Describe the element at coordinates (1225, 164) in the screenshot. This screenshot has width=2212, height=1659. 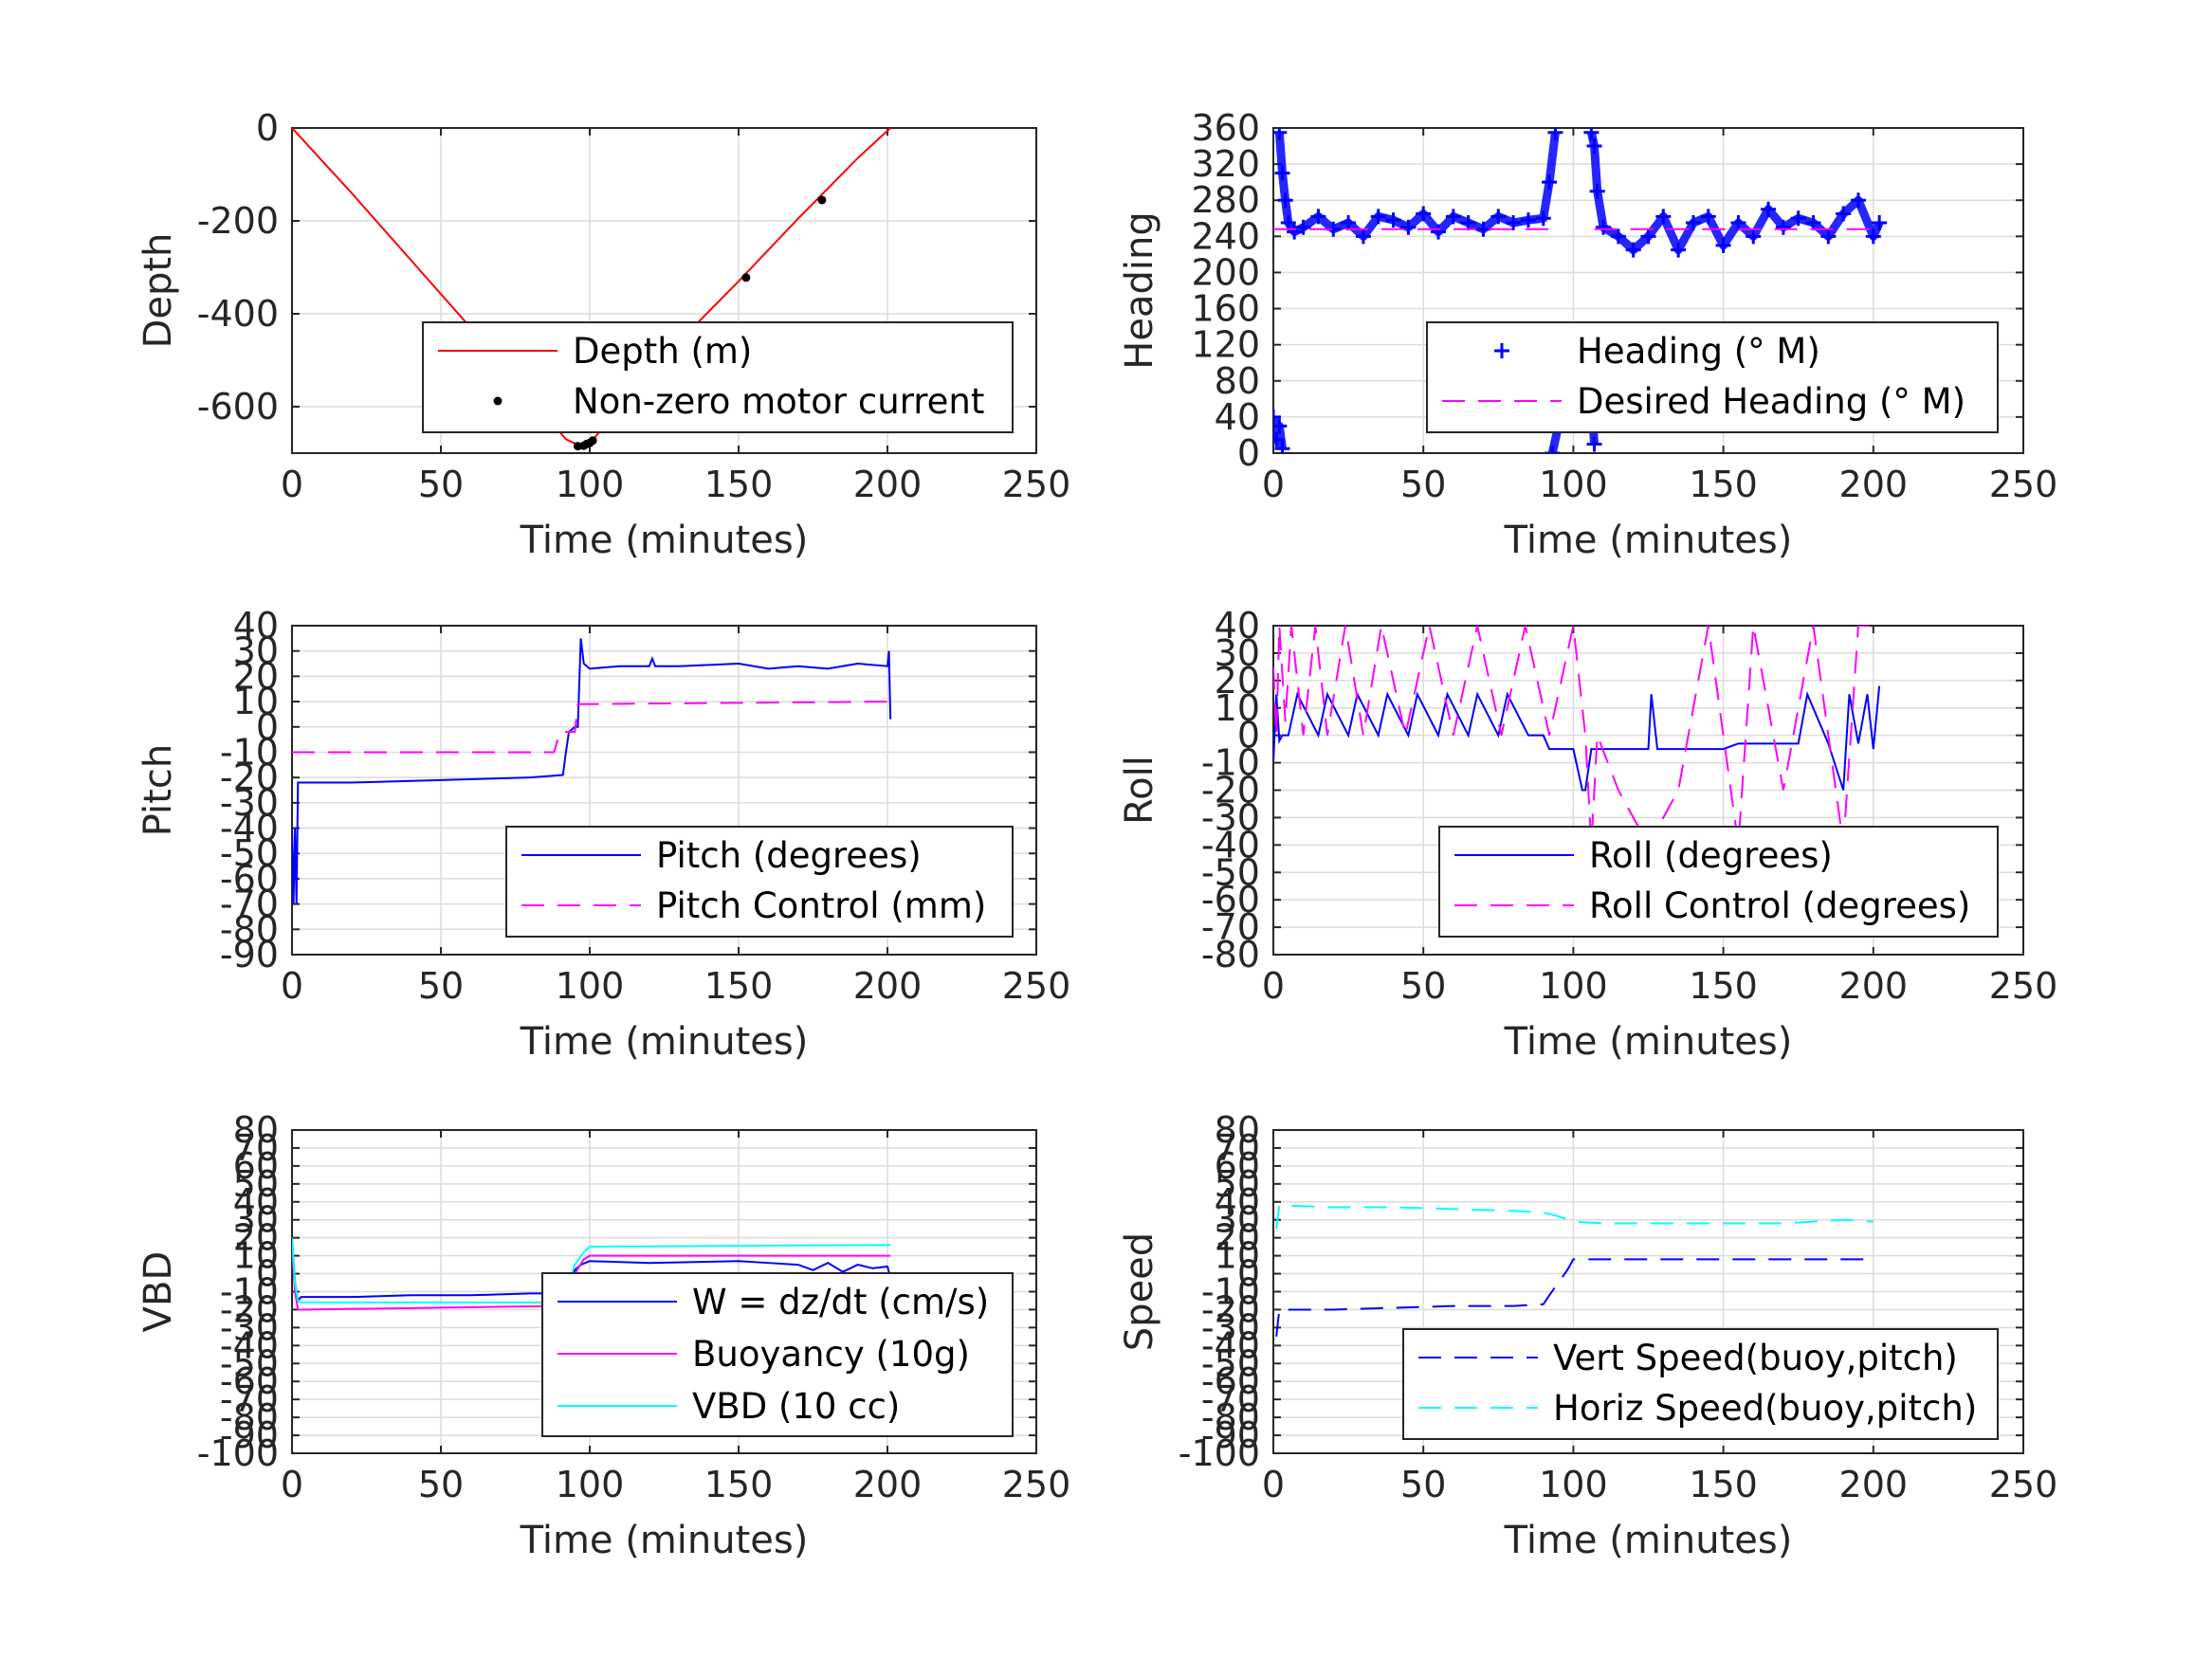
I see `y-tick-label: 320` at that location.